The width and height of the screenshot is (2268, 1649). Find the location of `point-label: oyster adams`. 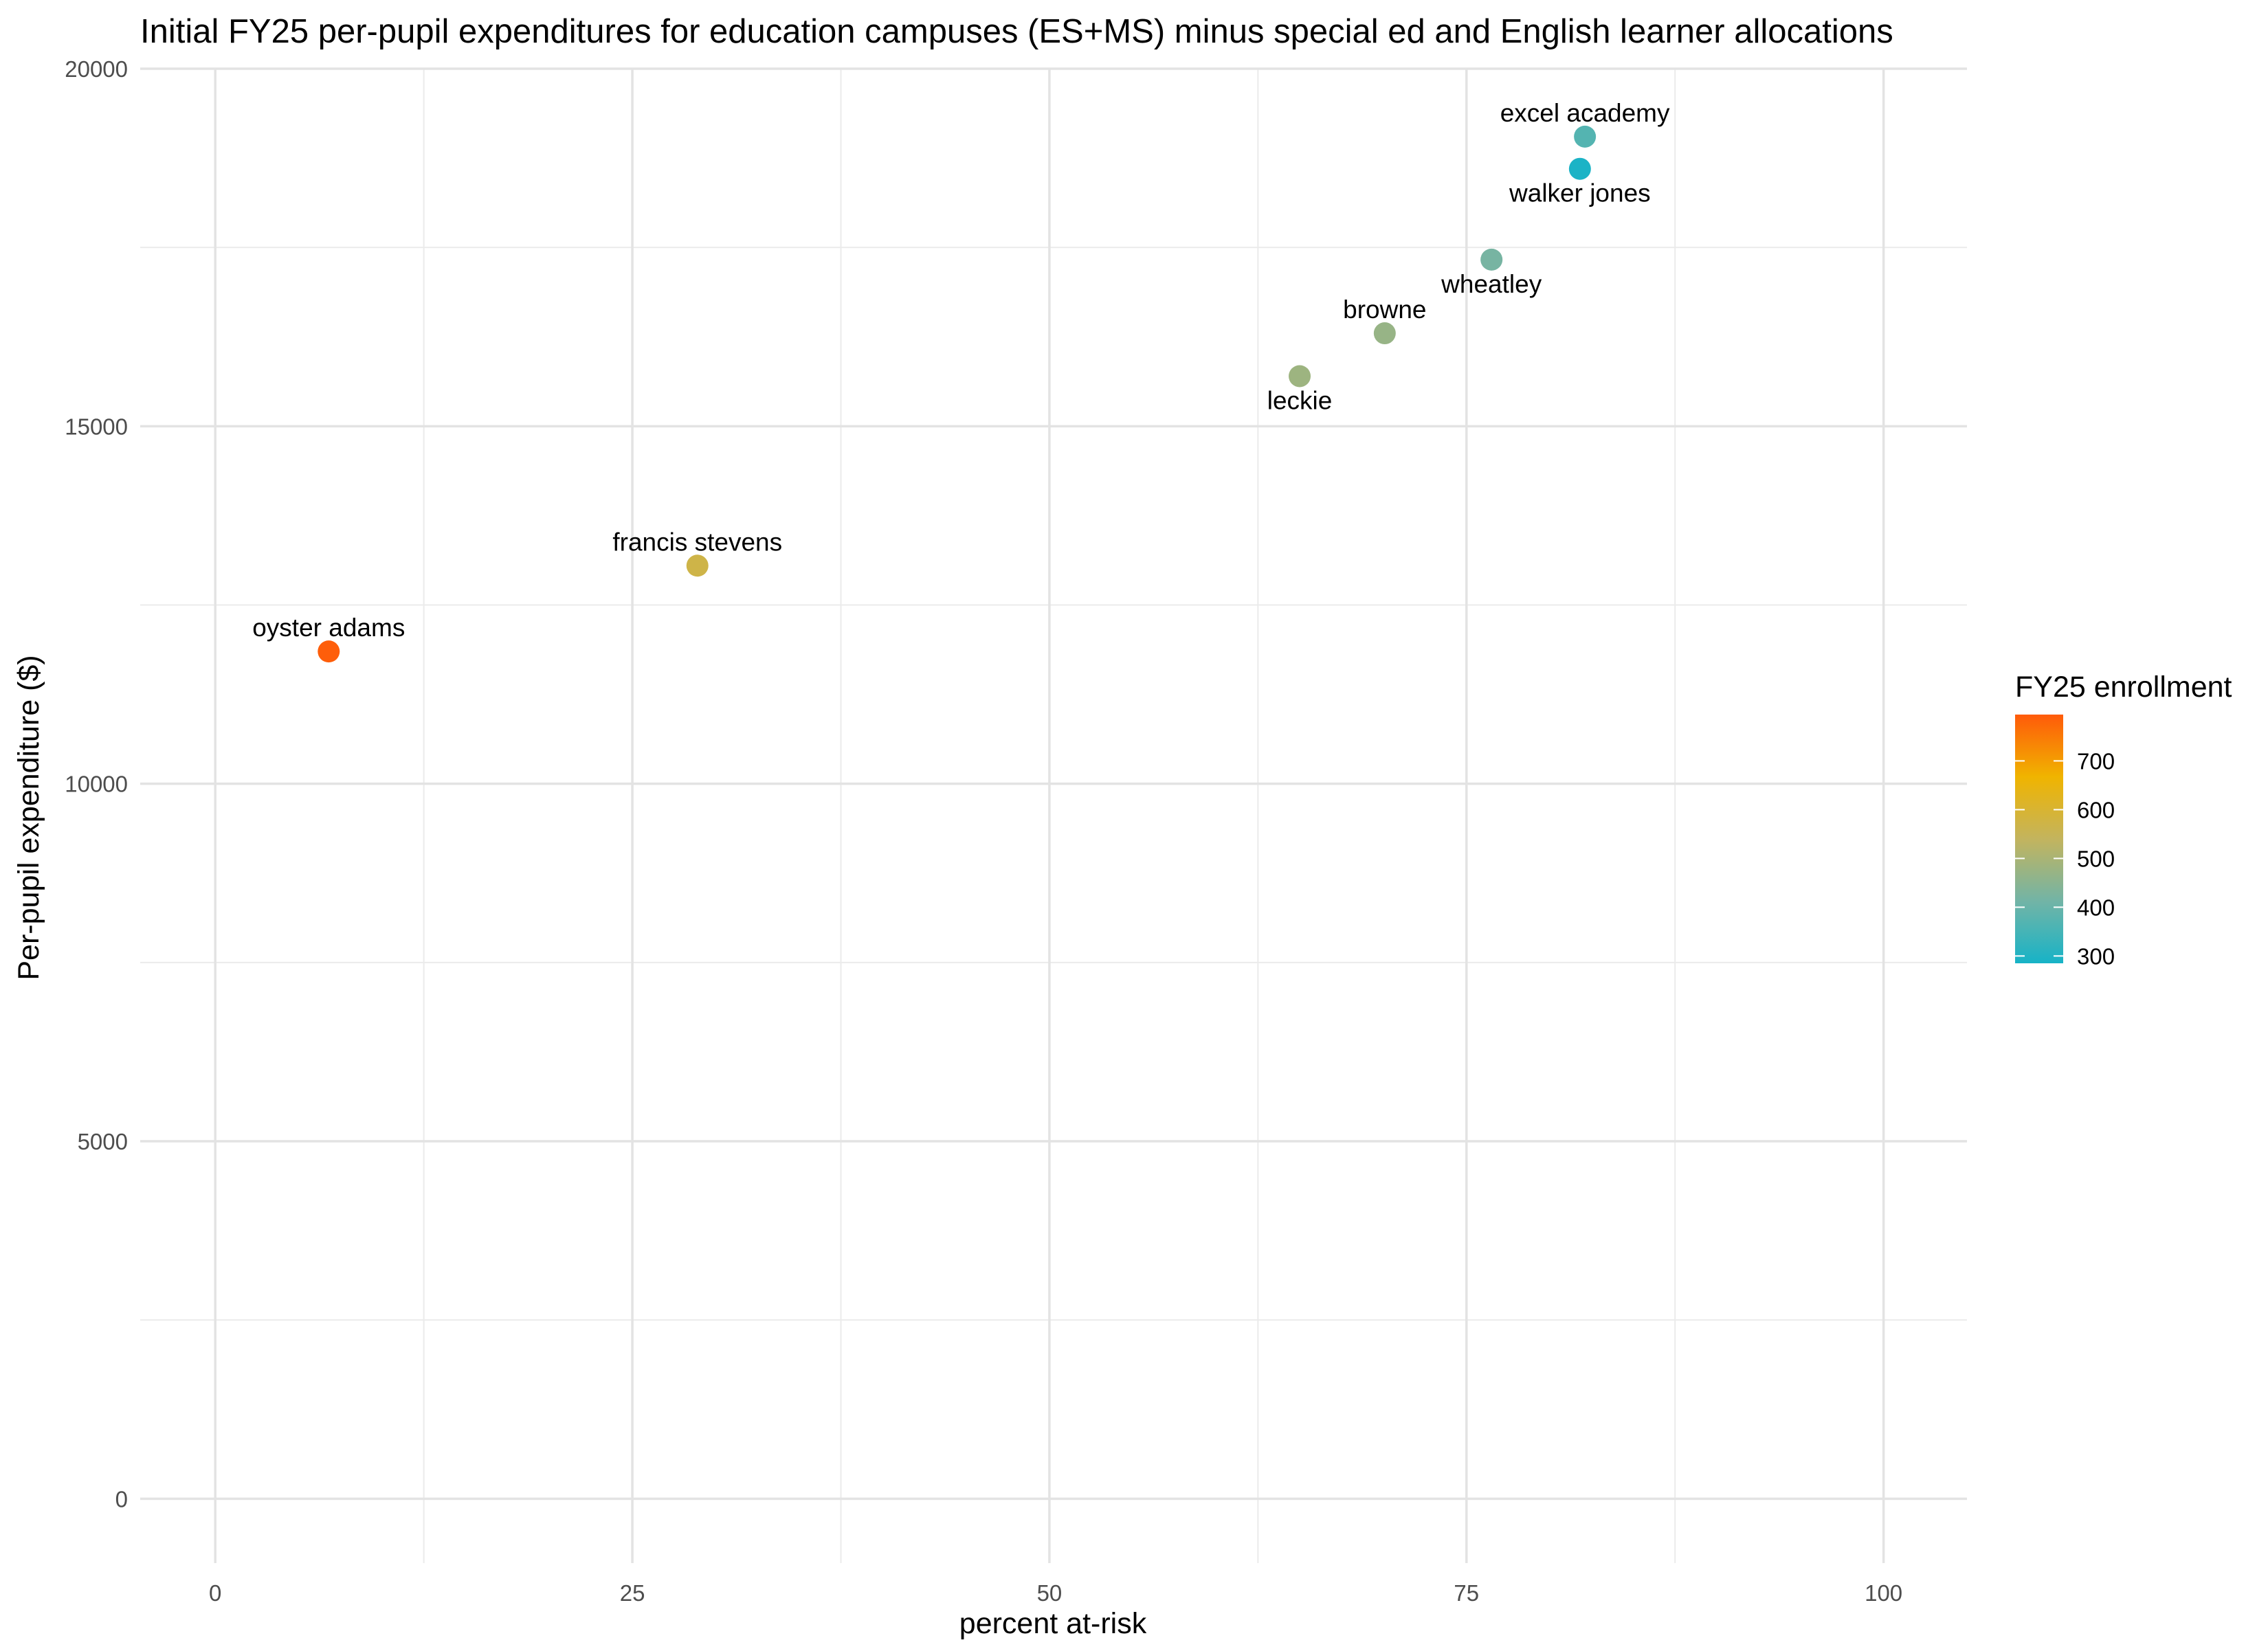

point-label: oyster adams is located at coordinates (328, 628).